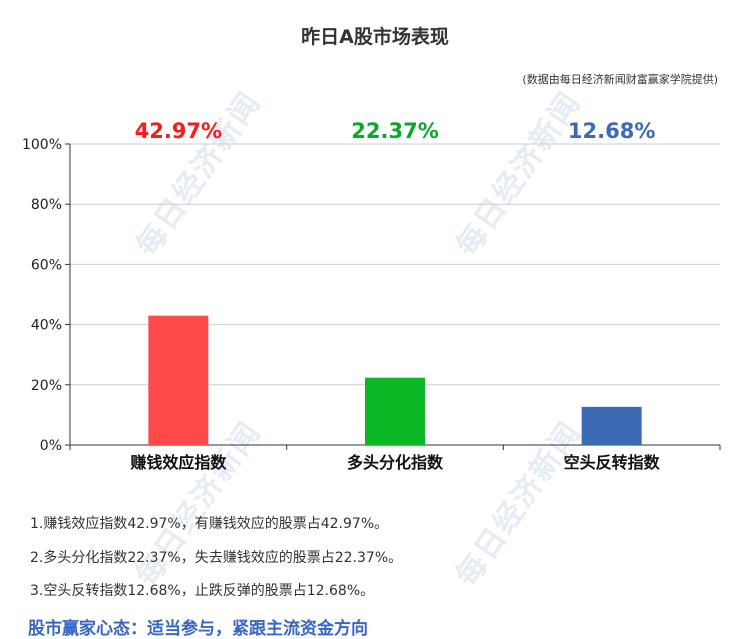 This screenshot has height=639, width=750. Describe the element at coordinates (394, 131) in the screenshot. I see `data-label: 22.37%` at that location.